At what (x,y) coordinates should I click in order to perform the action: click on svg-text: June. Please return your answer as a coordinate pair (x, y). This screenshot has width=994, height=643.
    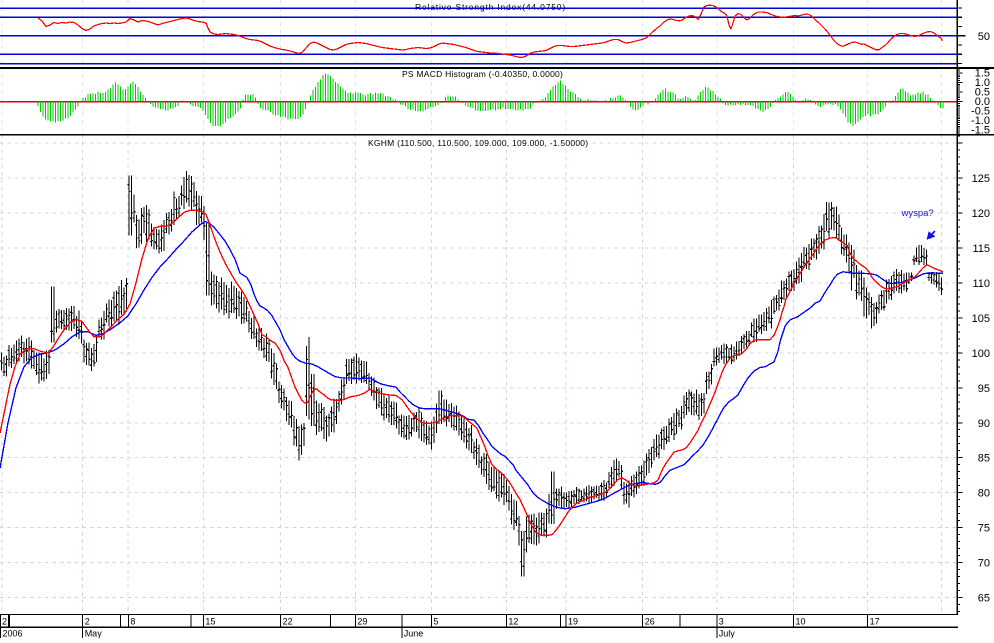
    Looking at the image, I should click on (414, 634).